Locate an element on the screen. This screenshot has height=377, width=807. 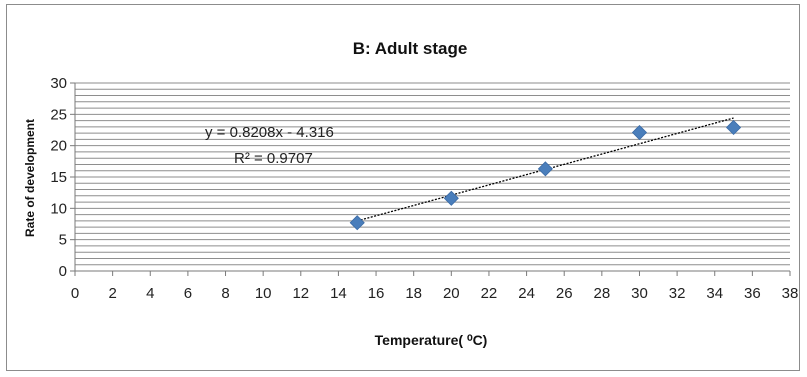
y-tick-label: 15 is located at coordinates (58, 177).